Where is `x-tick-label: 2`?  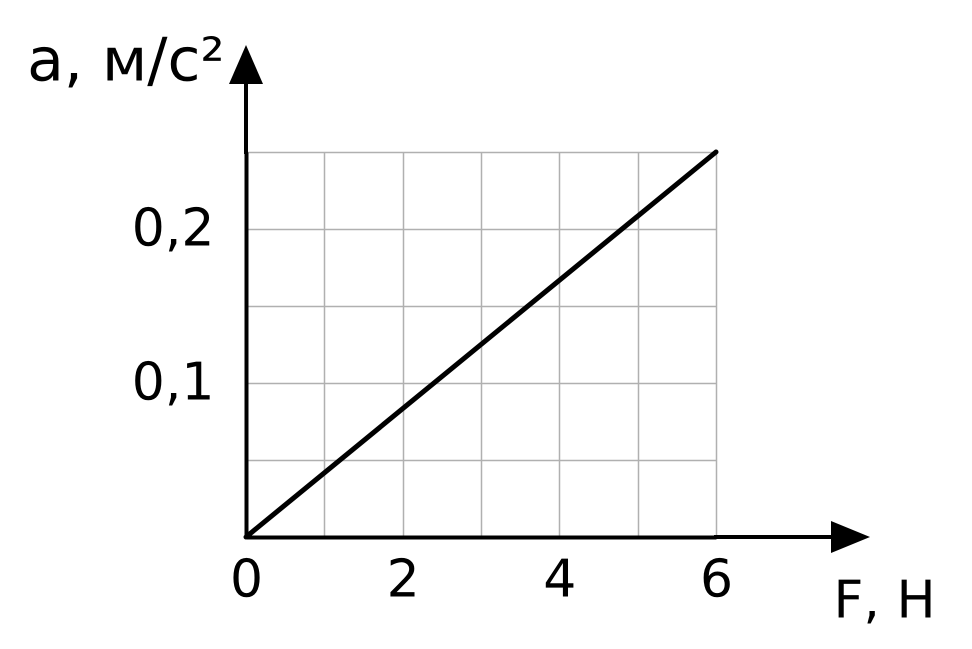 x-tick-label: 2 is located at coordinates (403, 580).